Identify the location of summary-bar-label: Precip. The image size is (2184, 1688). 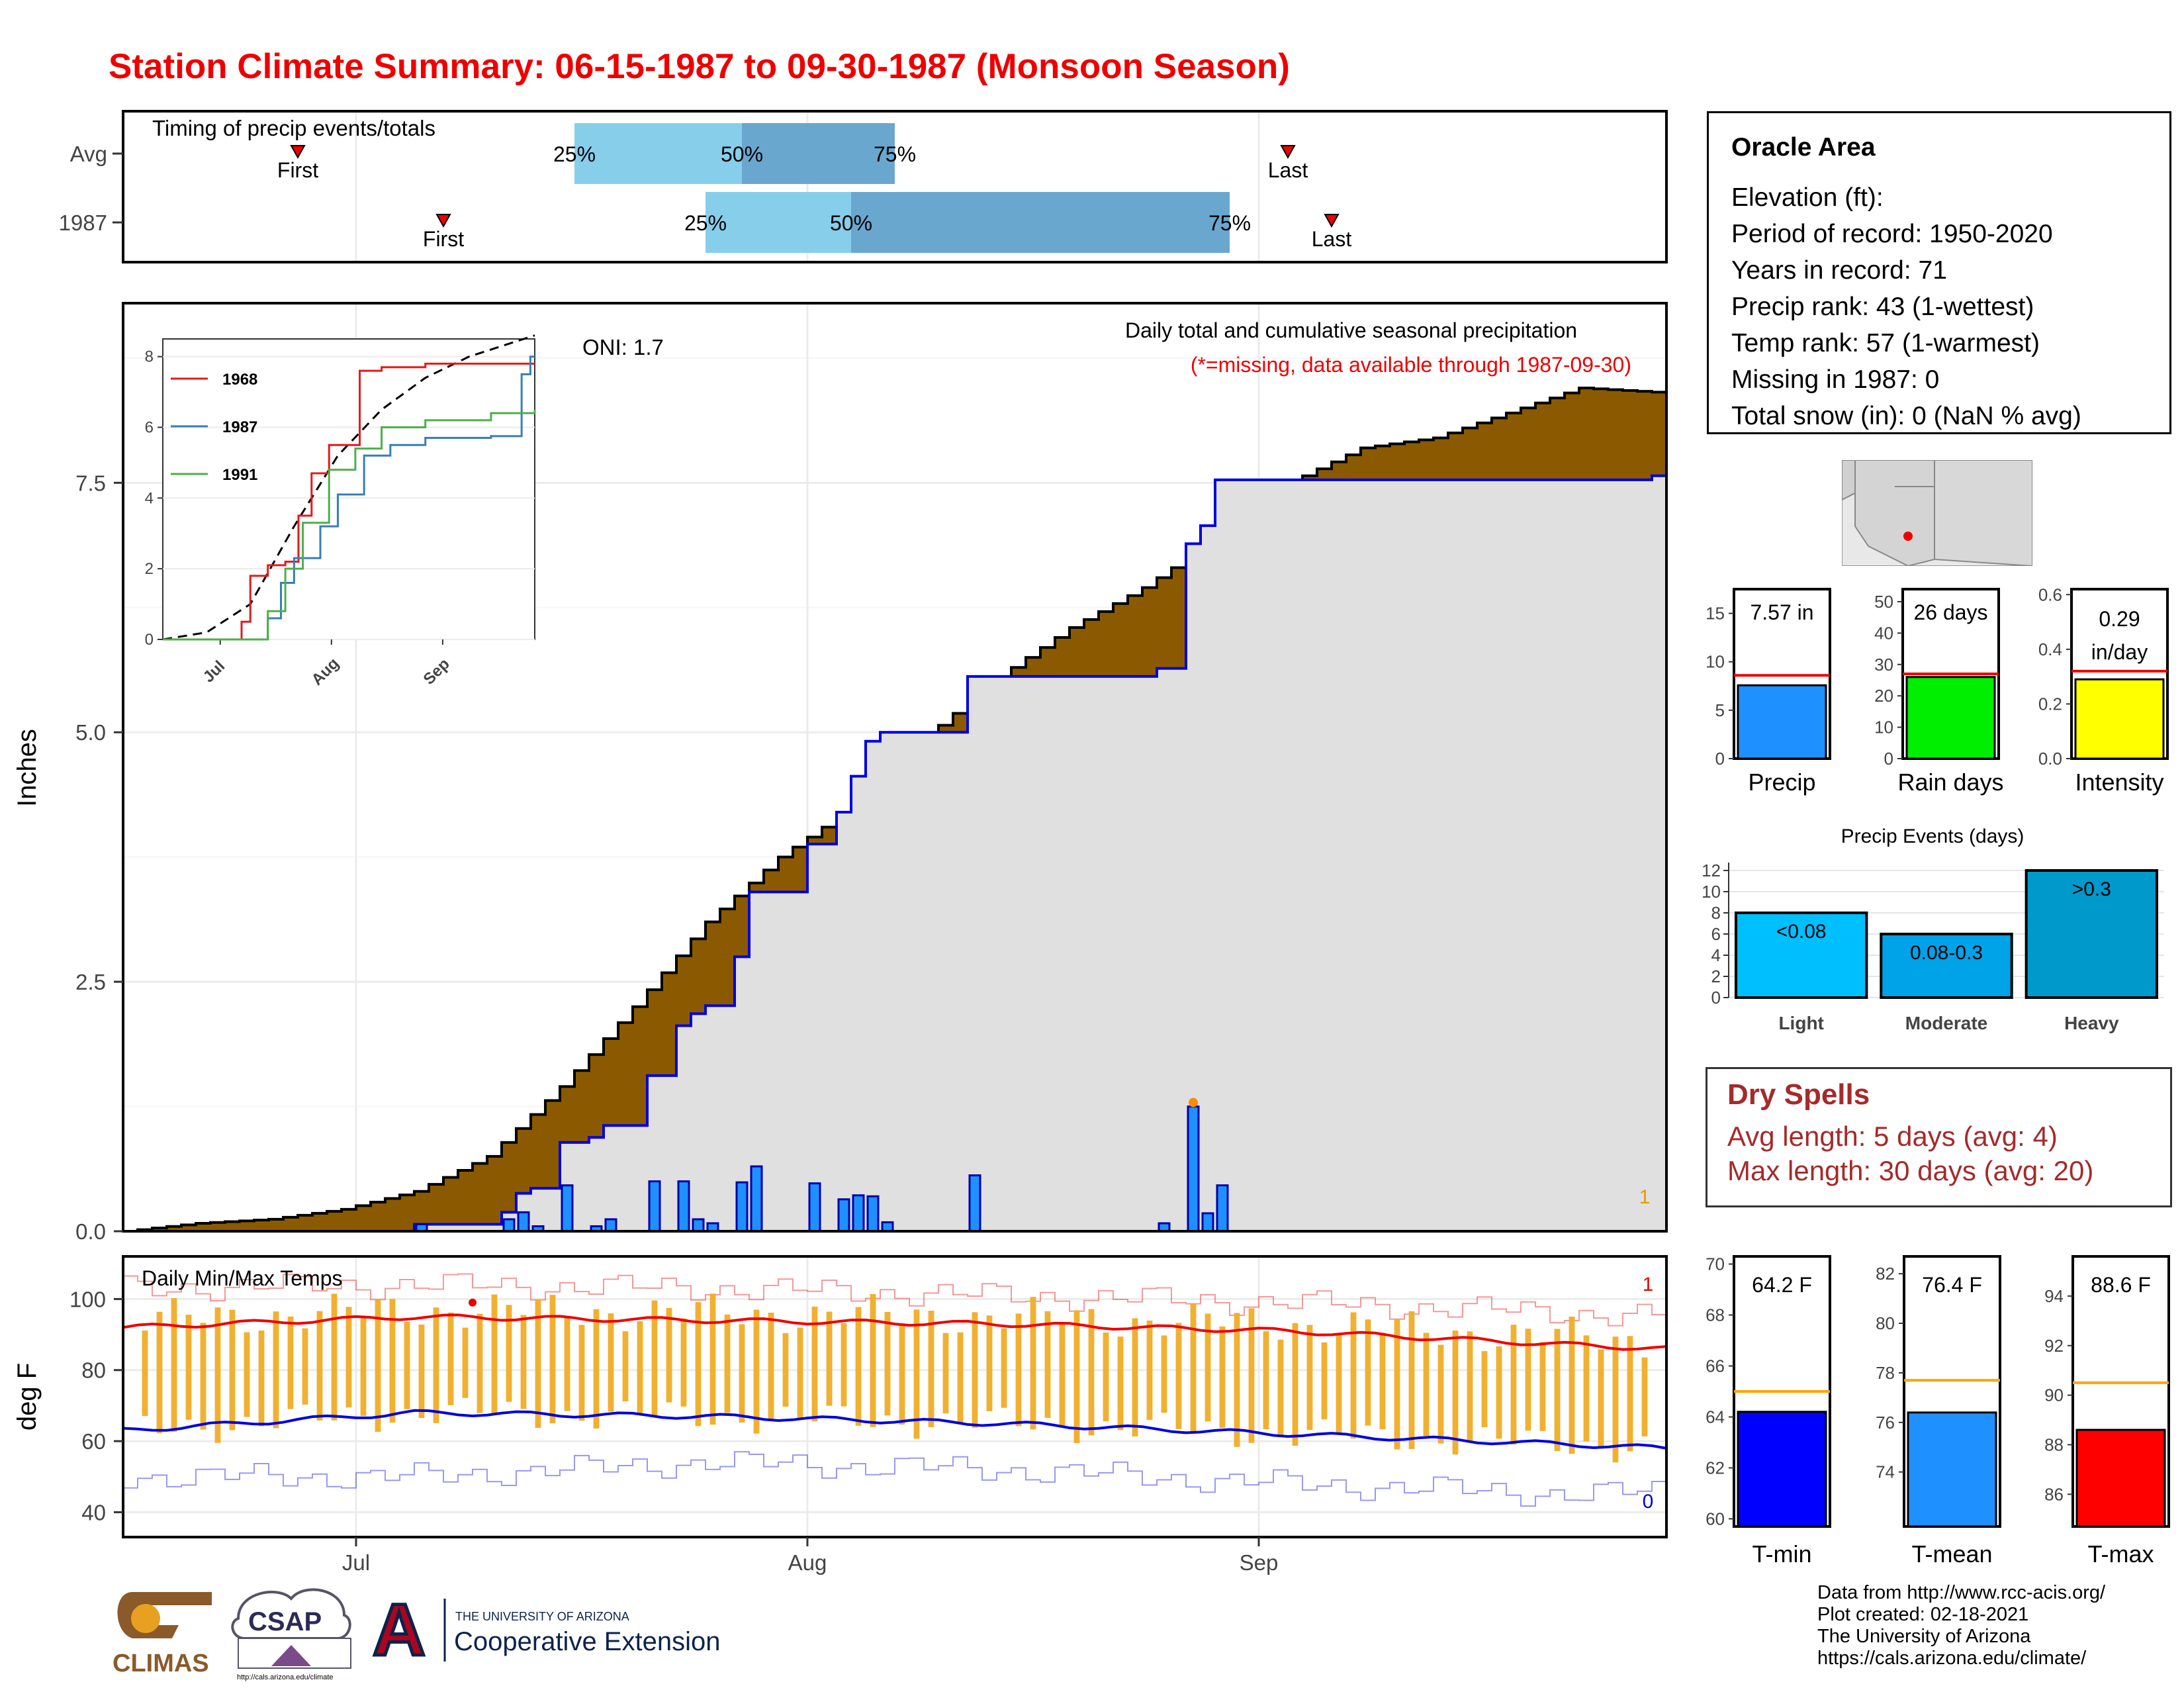
(1781, 782).